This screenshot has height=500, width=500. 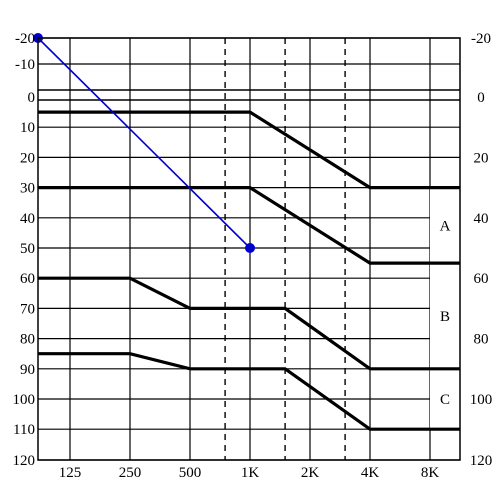 I want to click on x-tick: 500, so click(x=190, y=473).